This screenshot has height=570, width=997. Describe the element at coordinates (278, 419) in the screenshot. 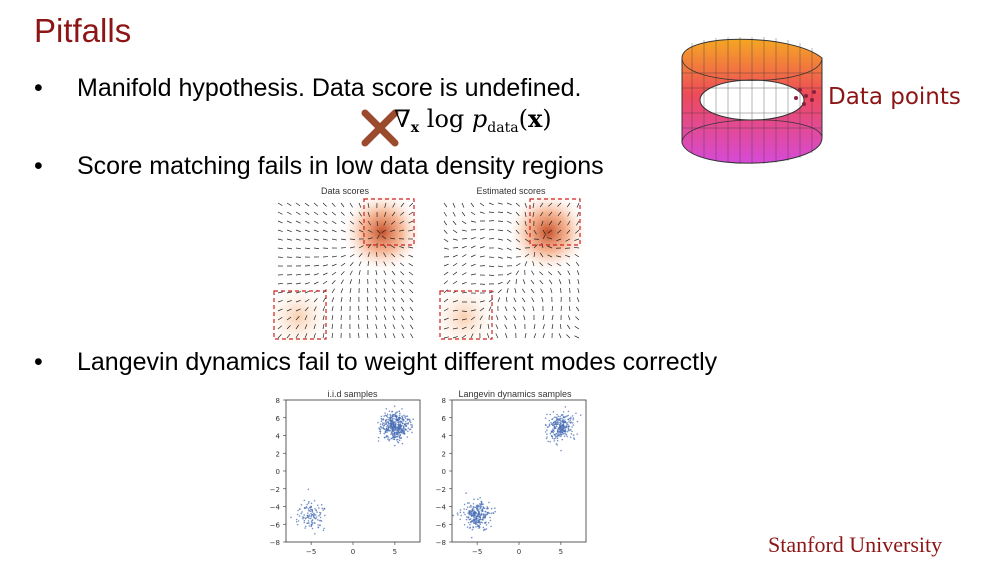

I see `y-tick-label: 6` at that location.